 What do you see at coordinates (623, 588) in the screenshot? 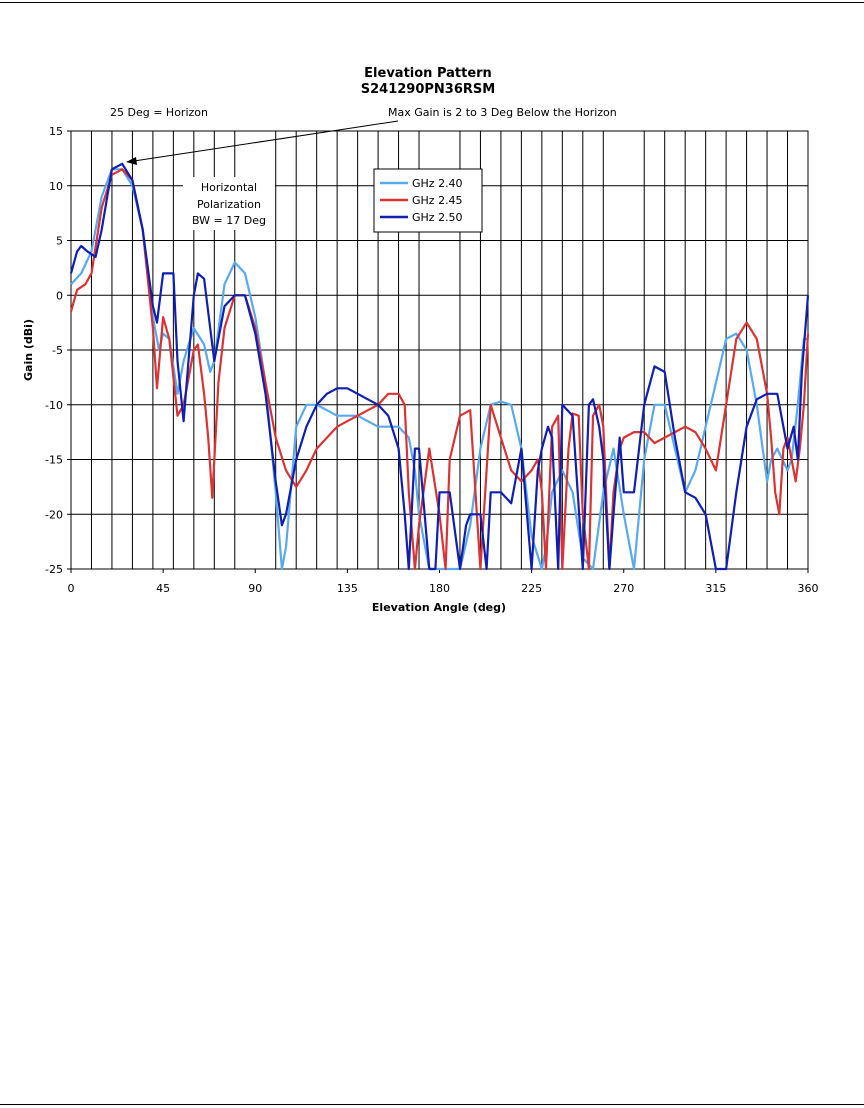
I see `x-tick-label: 270` at bounding box center [623, 588].